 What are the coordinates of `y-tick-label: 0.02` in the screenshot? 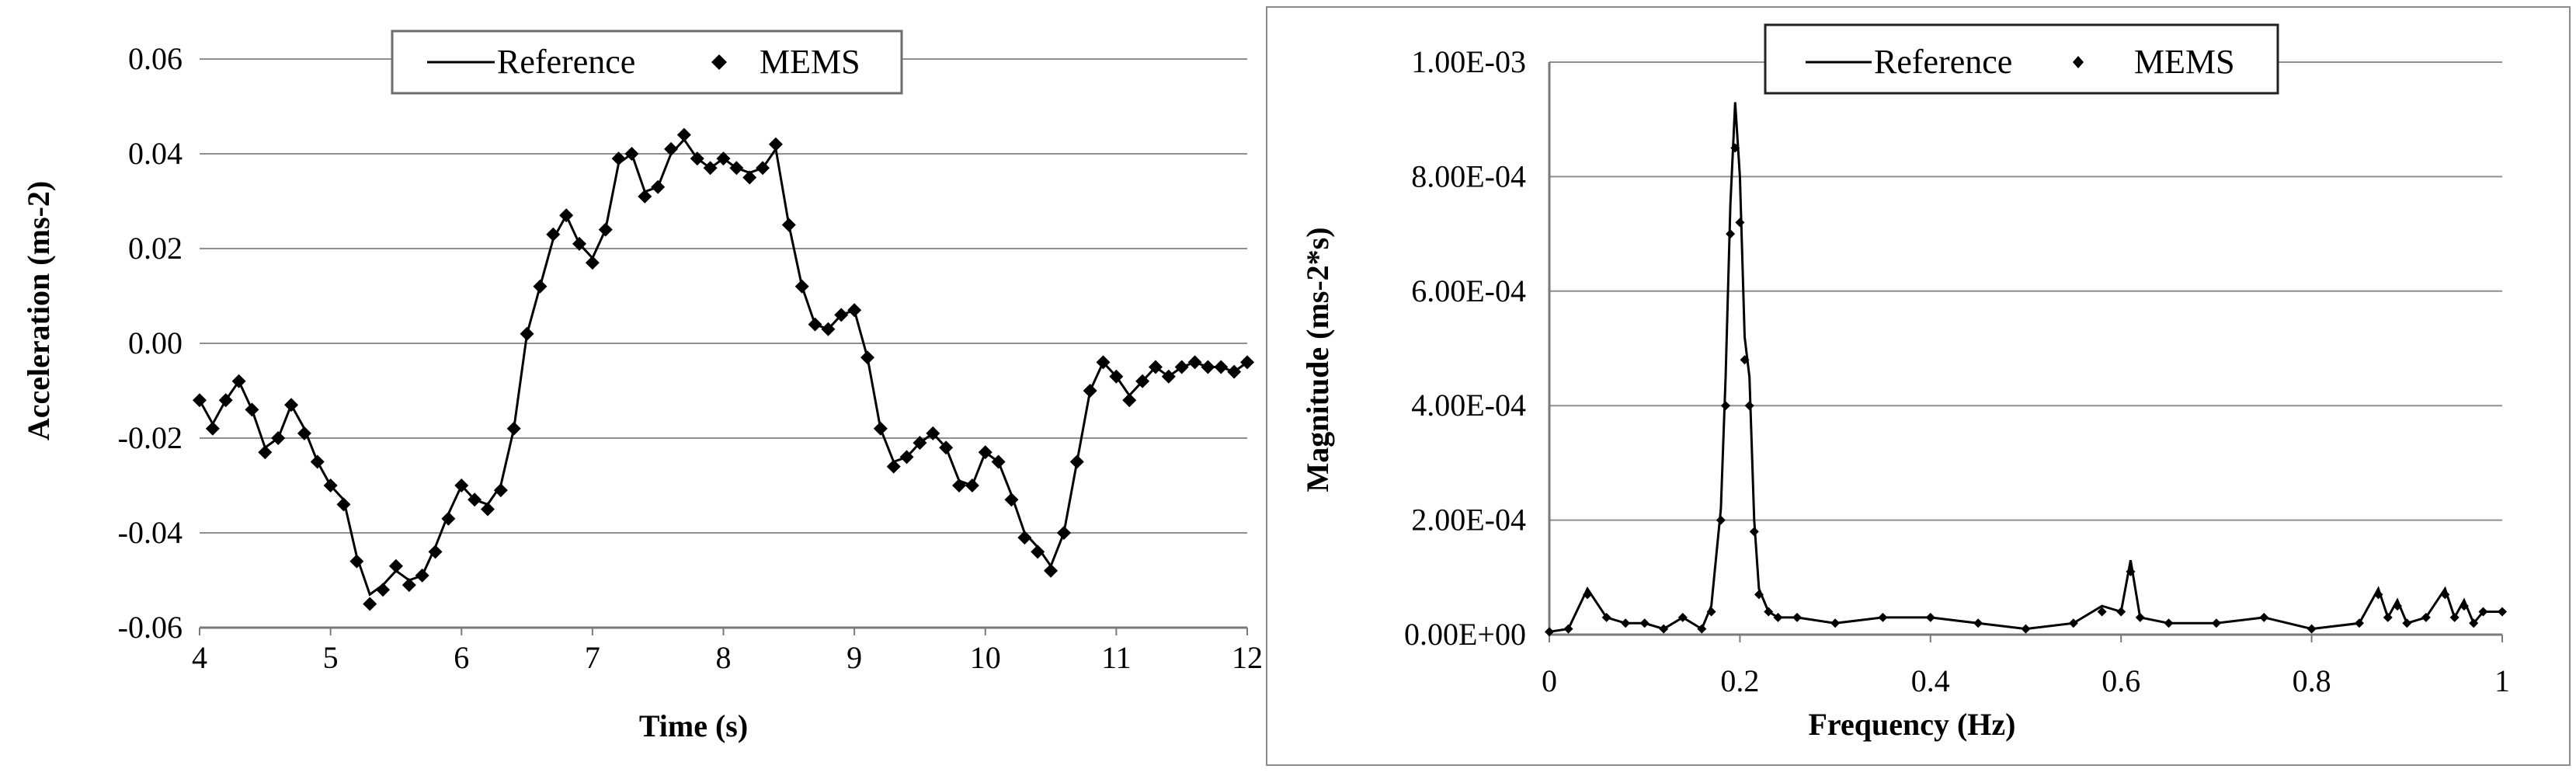 It's located at (155, 249).